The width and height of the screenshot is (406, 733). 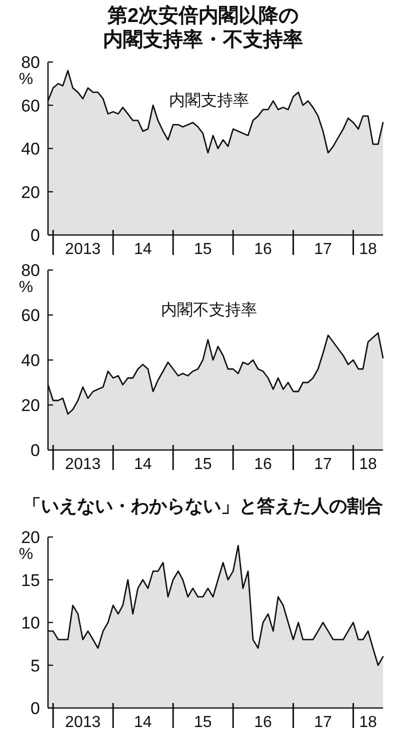 What do you see at coordinates (35, 666) in the screenshot?
I see `y-tick-label: 5` at bounding box center [35, 666].